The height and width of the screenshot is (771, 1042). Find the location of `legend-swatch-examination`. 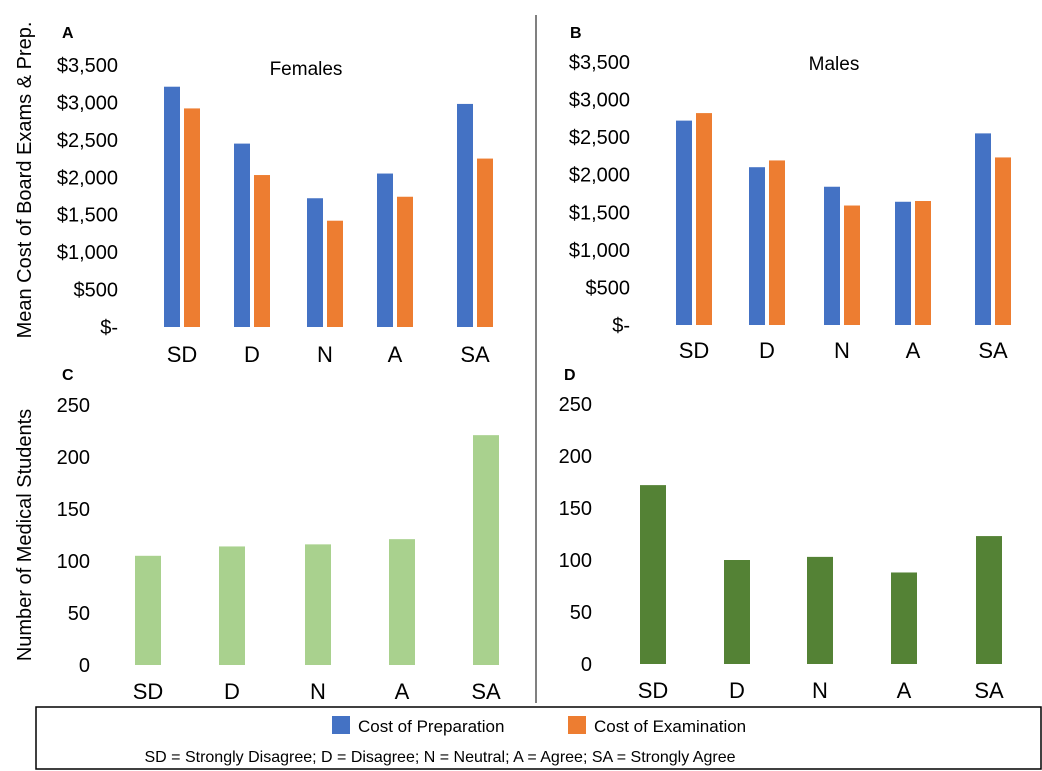

legend-swatch-examination is located at coordinates (577, 725).